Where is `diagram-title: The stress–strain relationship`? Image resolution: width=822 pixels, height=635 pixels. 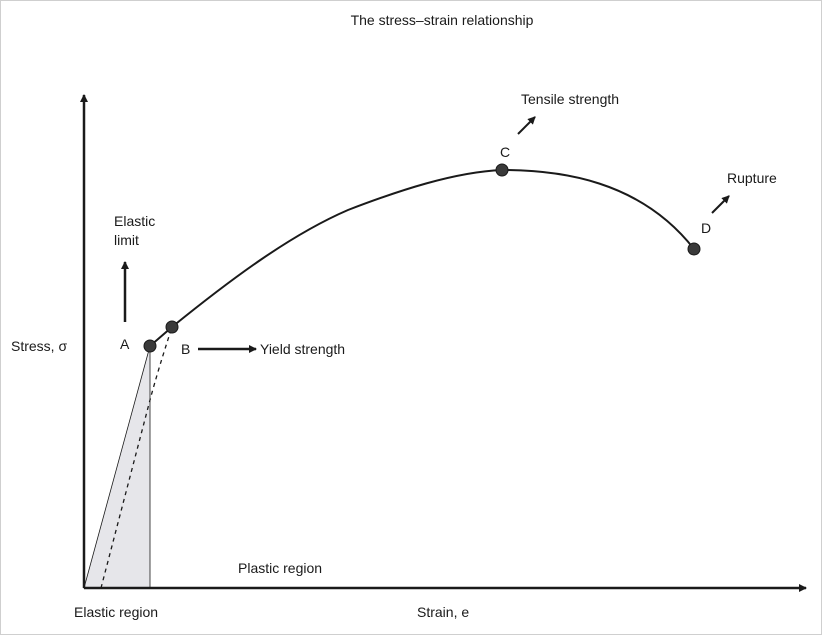 diagram-title: The stress–strain relationship is located at coordinates (442, 20).